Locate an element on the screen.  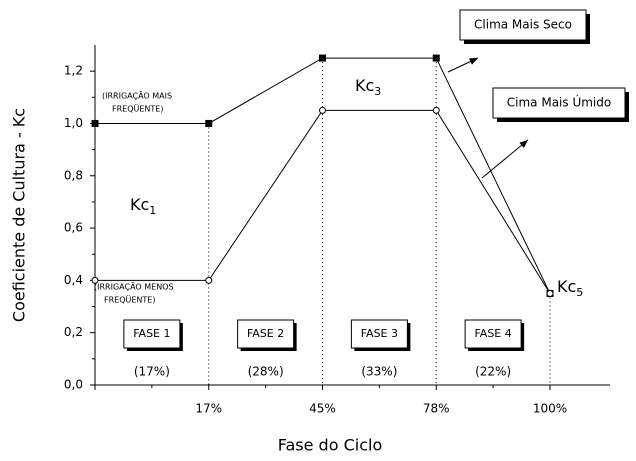
kc-subscript: 1 is located at coordinates (152, 210).